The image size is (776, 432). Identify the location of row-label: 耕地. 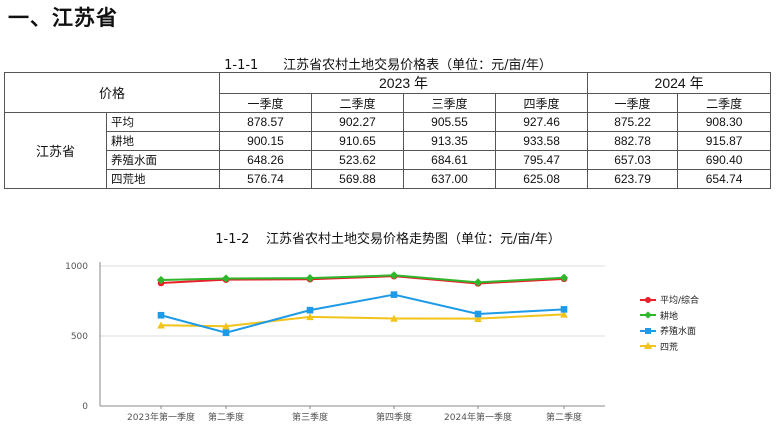
(163, 141).